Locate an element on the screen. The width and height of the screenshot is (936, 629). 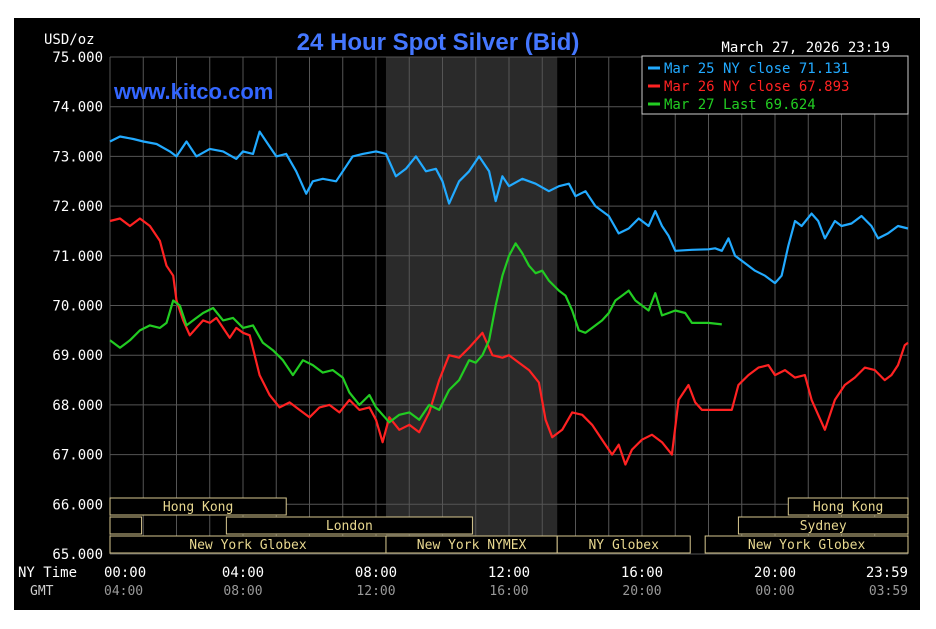
session-label: London is located at coordinates (349, 526).